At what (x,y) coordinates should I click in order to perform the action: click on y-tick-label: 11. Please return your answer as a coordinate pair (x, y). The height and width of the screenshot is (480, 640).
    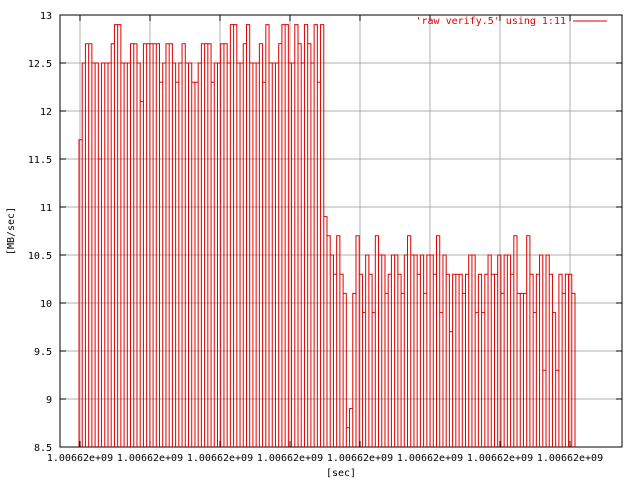
    Looking at the image, I should click on (46, 208).